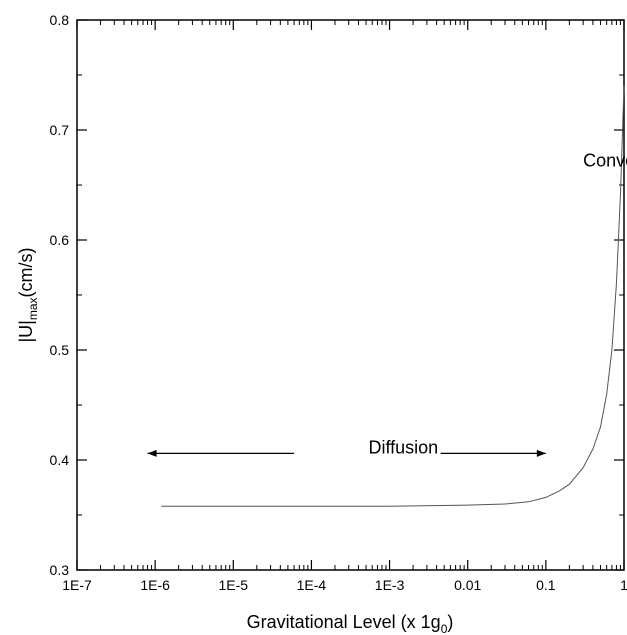  I want to click on x-tick-label: 0.01, so click(467, 585).